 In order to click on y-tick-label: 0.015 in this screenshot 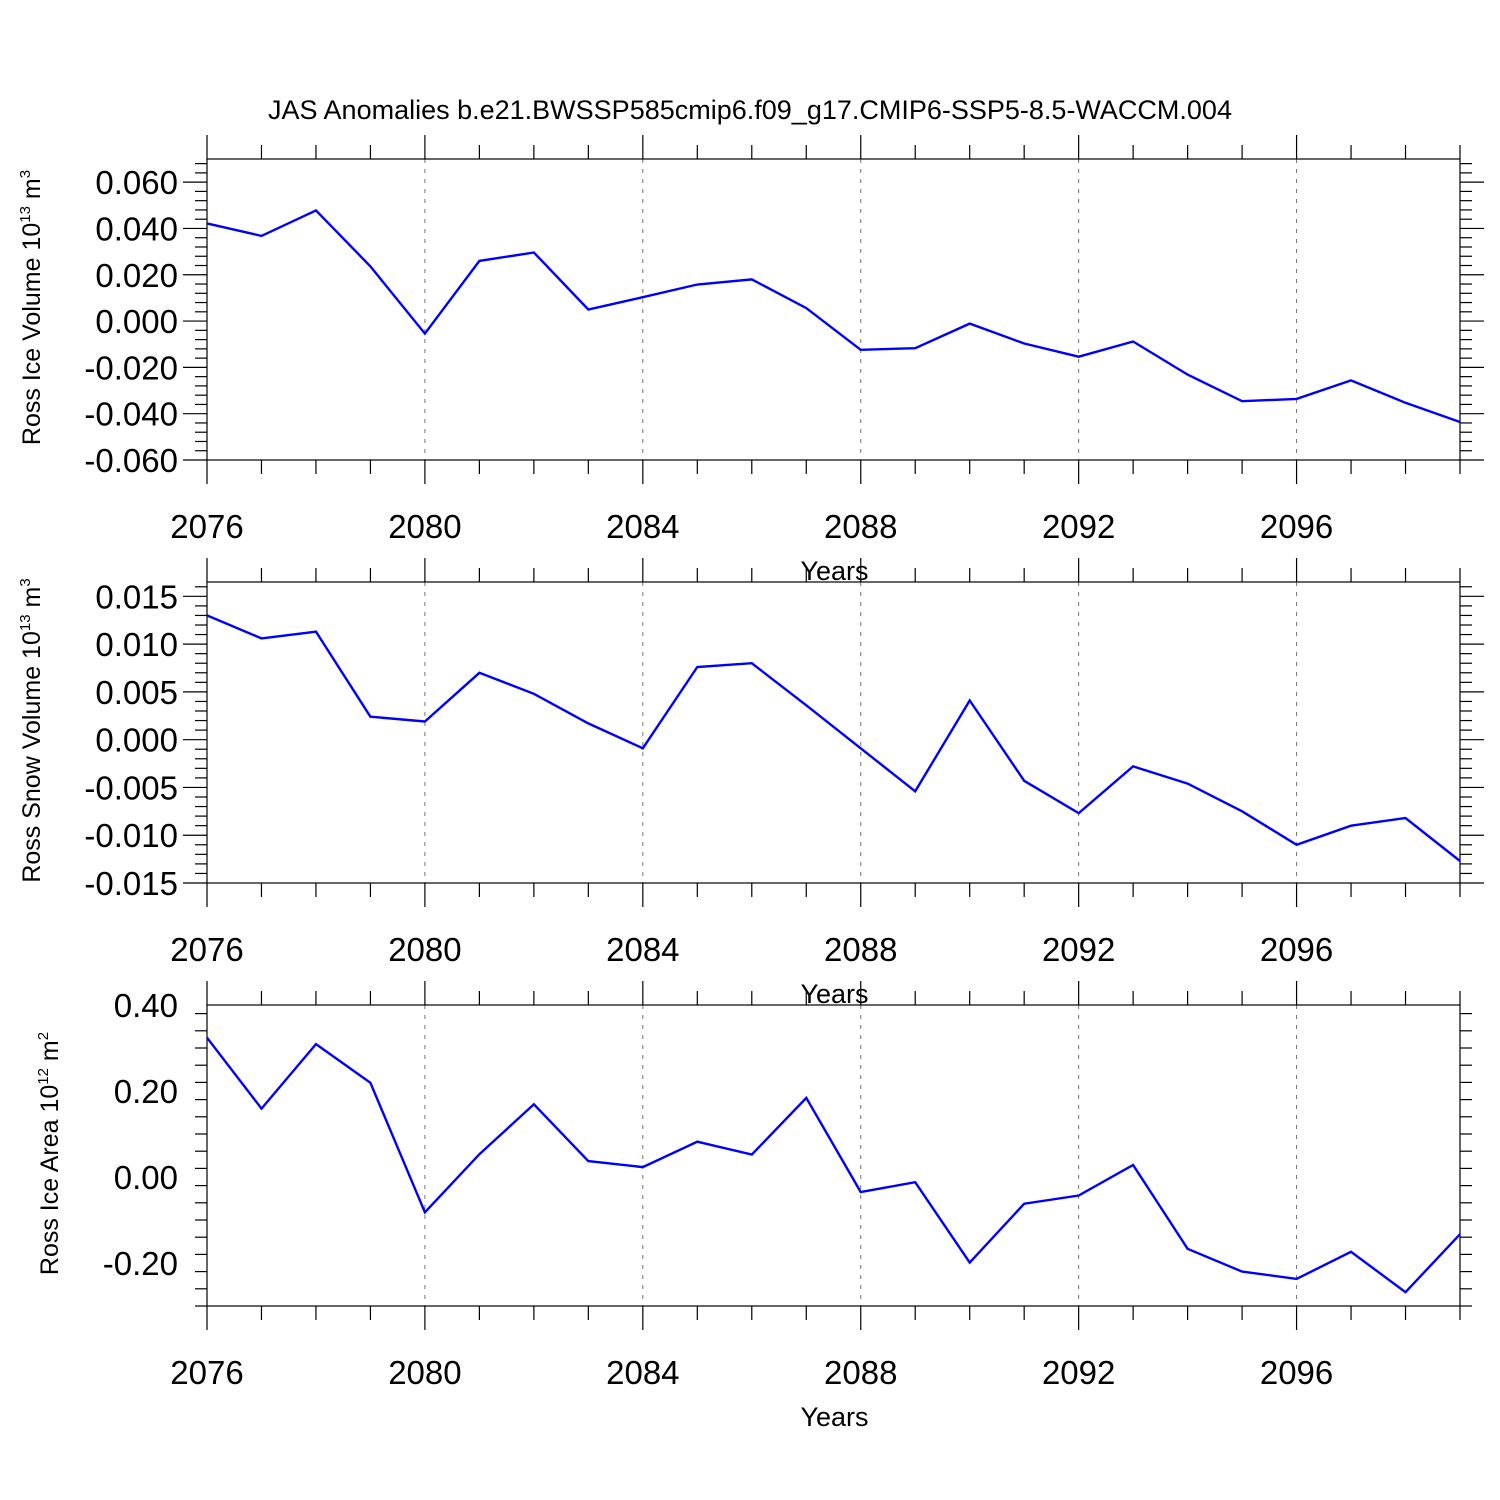, I will do `click(136, 596)`.